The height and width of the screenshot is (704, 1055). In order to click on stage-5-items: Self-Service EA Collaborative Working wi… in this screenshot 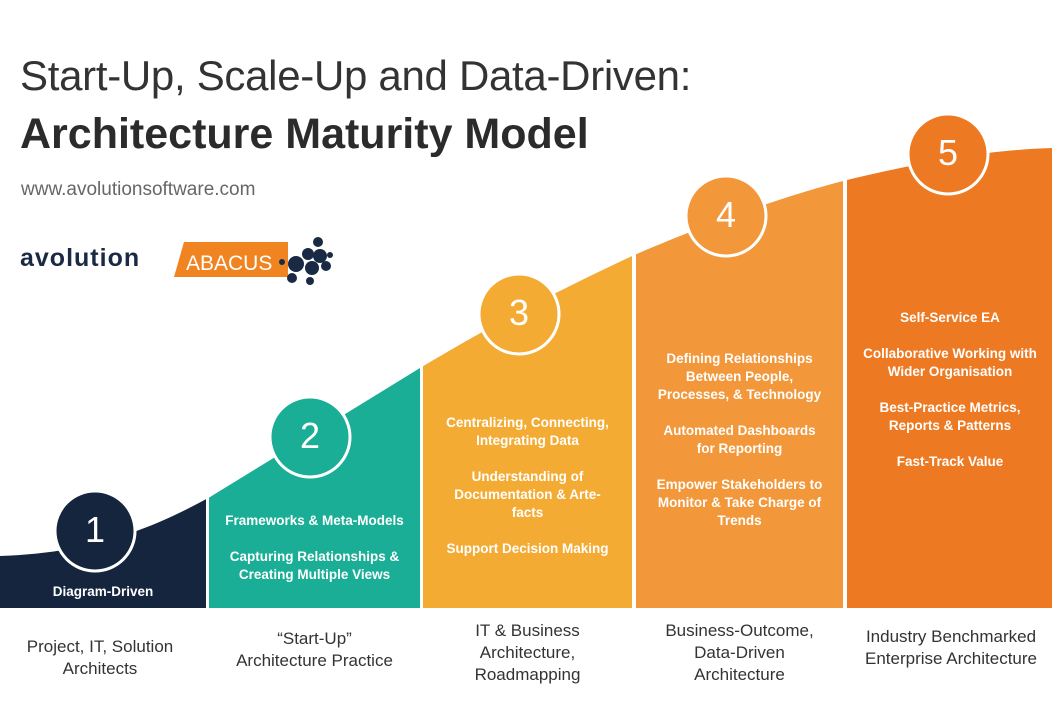, I will do `click(950, 399)`.